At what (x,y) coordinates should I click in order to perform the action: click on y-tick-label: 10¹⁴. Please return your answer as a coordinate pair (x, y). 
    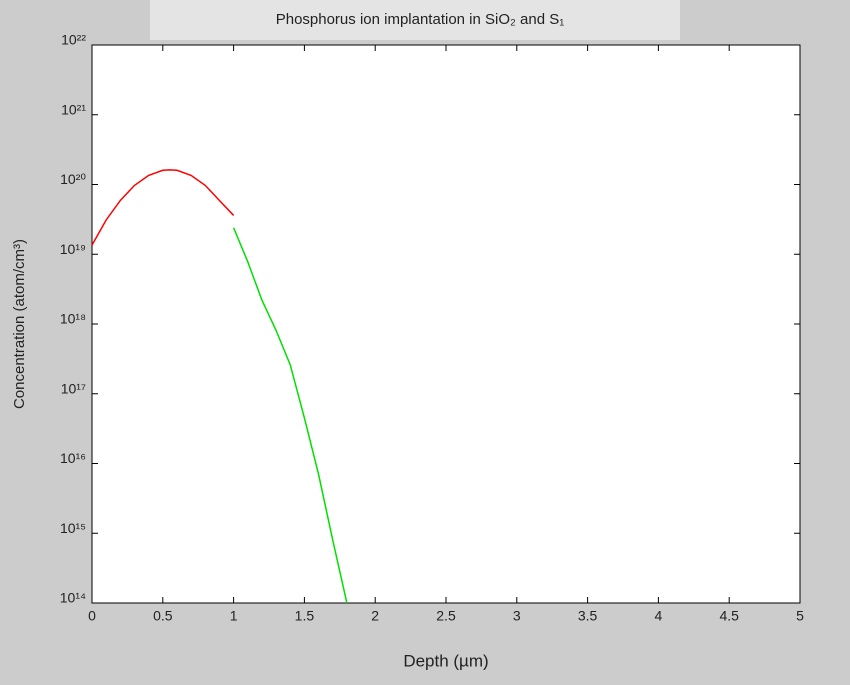
    Looking at the image, I should click on (73, 598).